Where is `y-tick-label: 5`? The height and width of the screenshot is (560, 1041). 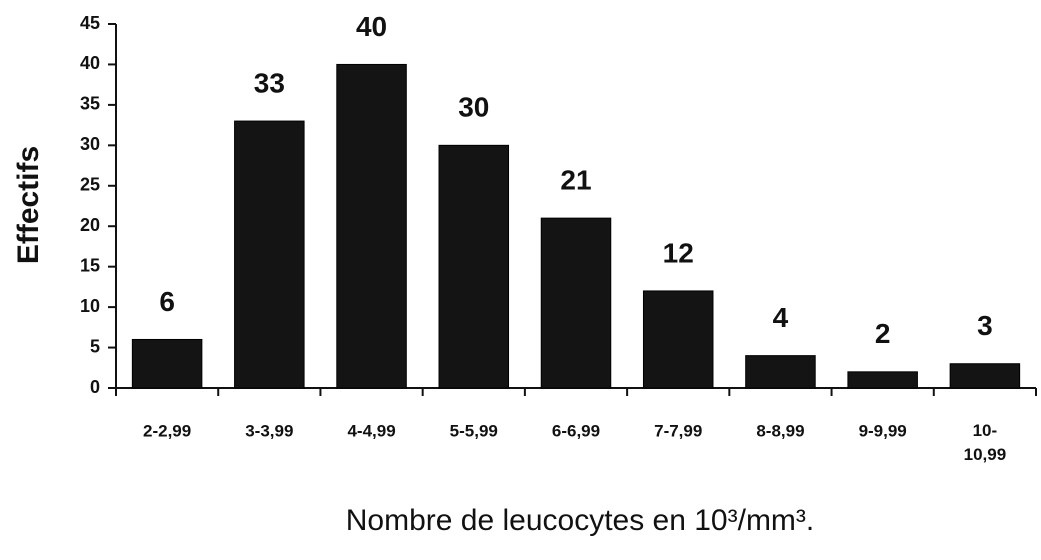 y-tick-label: 5 is located at coordinates (95, 346).